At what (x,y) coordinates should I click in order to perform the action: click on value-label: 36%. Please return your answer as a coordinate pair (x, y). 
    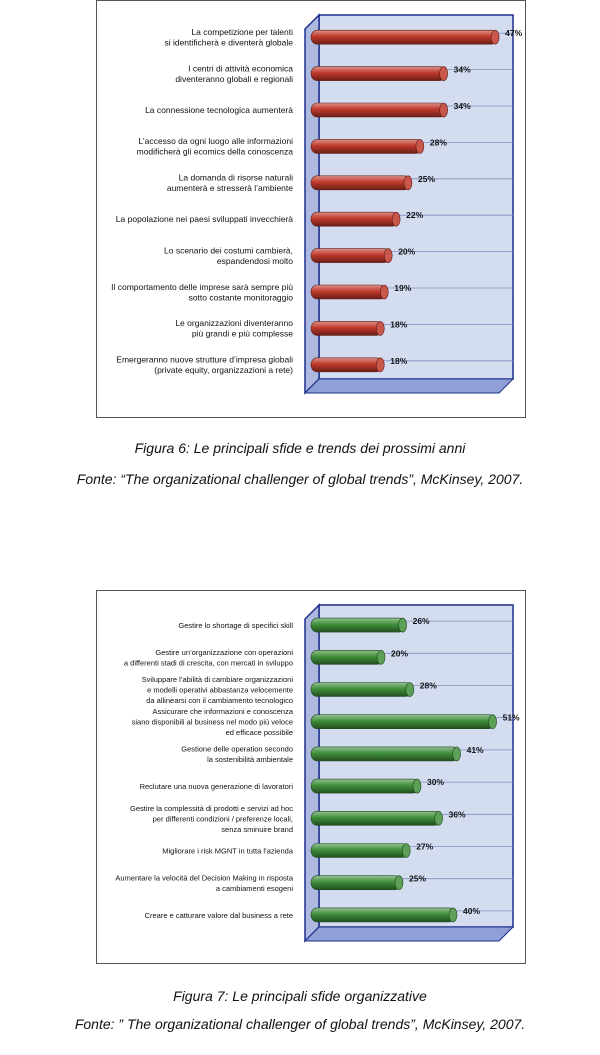
    Looking at the image, I should click on (457, 814).